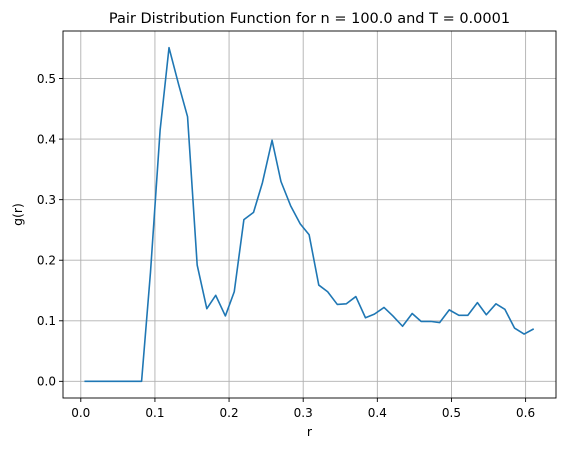  I want to click on x-tick-label: 0.1, so click(154, 413).